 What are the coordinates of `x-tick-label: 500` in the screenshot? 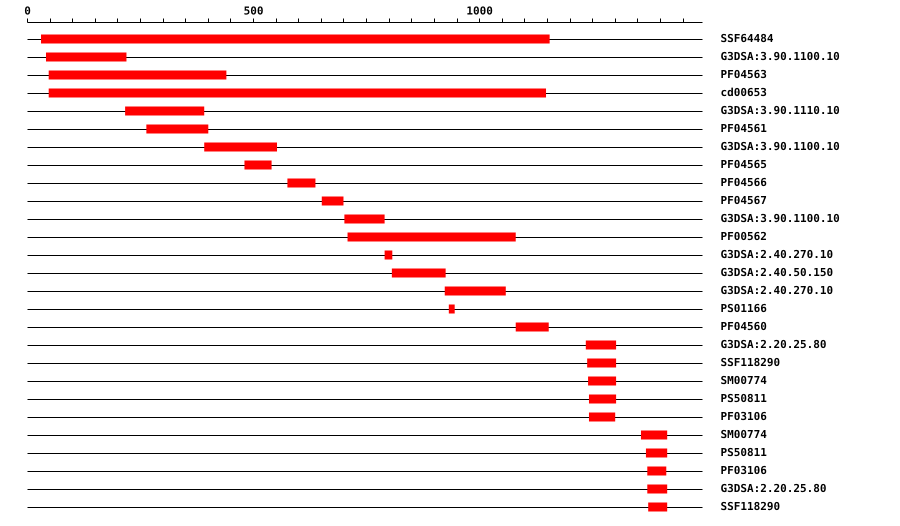 It's located at (254, 11).